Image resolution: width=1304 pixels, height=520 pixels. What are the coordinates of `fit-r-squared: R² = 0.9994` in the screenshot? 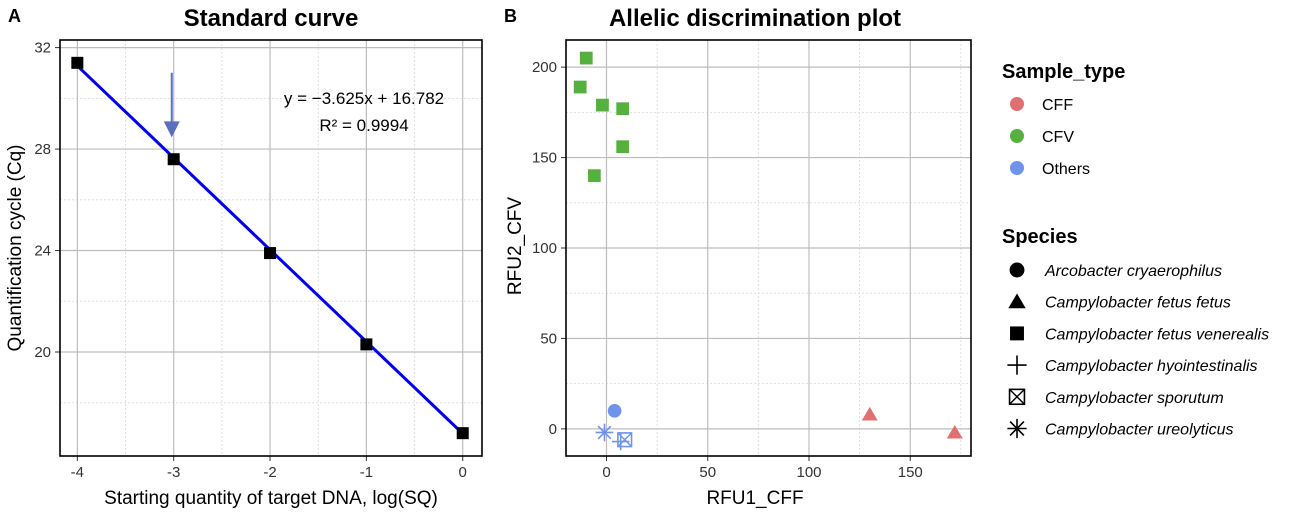 It's located at (363, 125).